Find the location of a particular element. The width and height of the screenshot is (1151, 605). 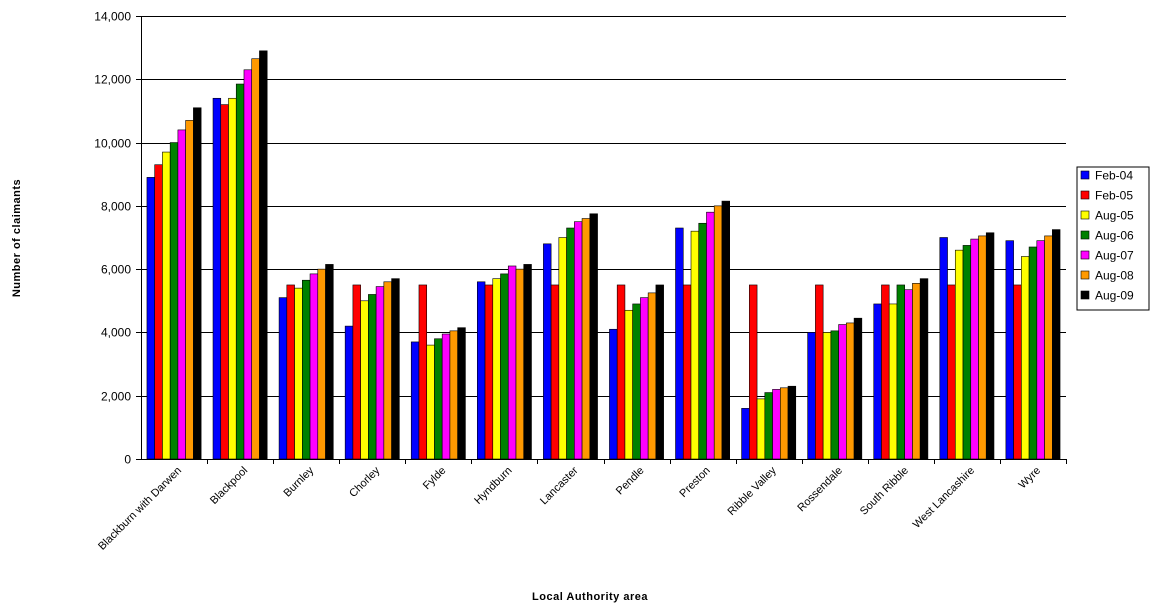

x-category-label: Rossendale is located at coordinates (820, 490).